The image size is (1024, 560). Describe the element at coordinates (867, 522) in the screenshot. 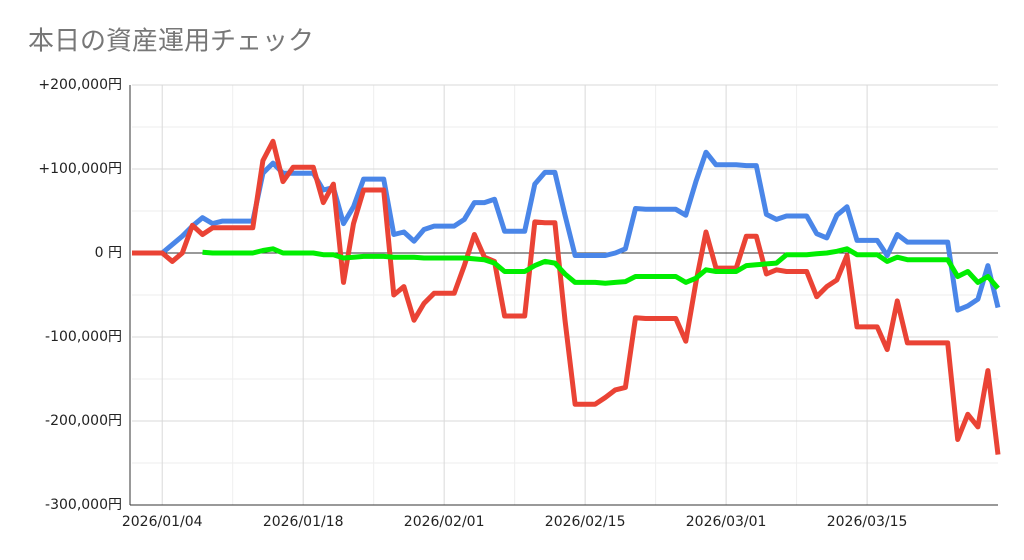

I see `x-tick-label: 2026/03/15` at that location.